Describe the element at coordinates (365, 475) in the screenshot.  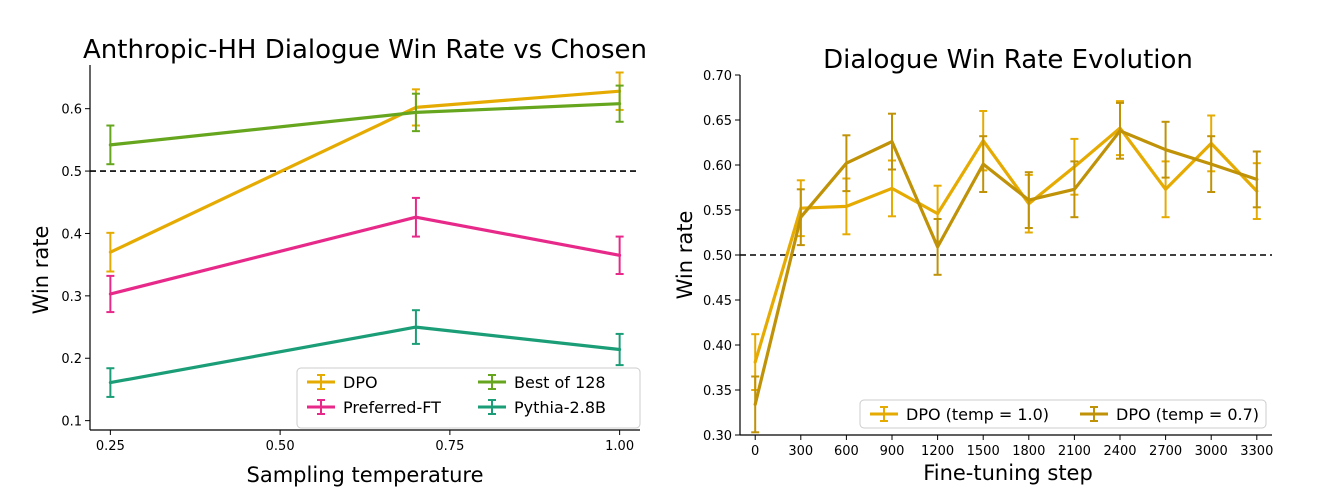
I see `chart-left-xlabel: Sampling temperature` at that location.